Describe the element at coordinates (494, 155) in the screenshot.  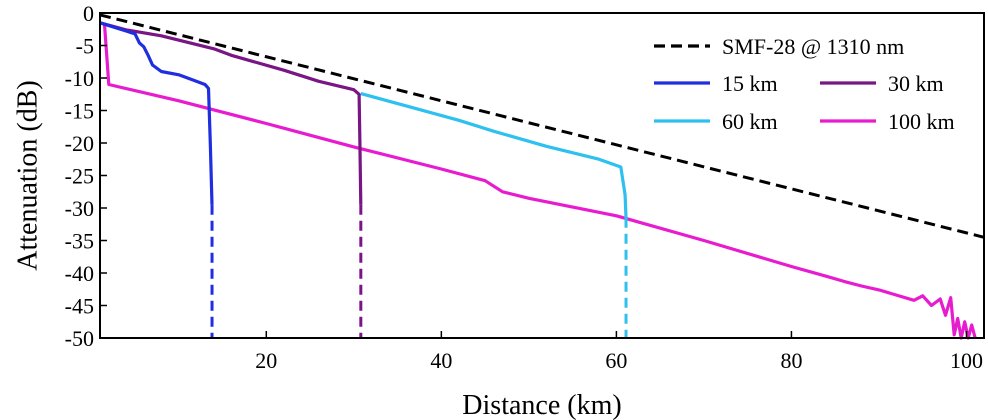
I see `series-line-60-km` at that location.